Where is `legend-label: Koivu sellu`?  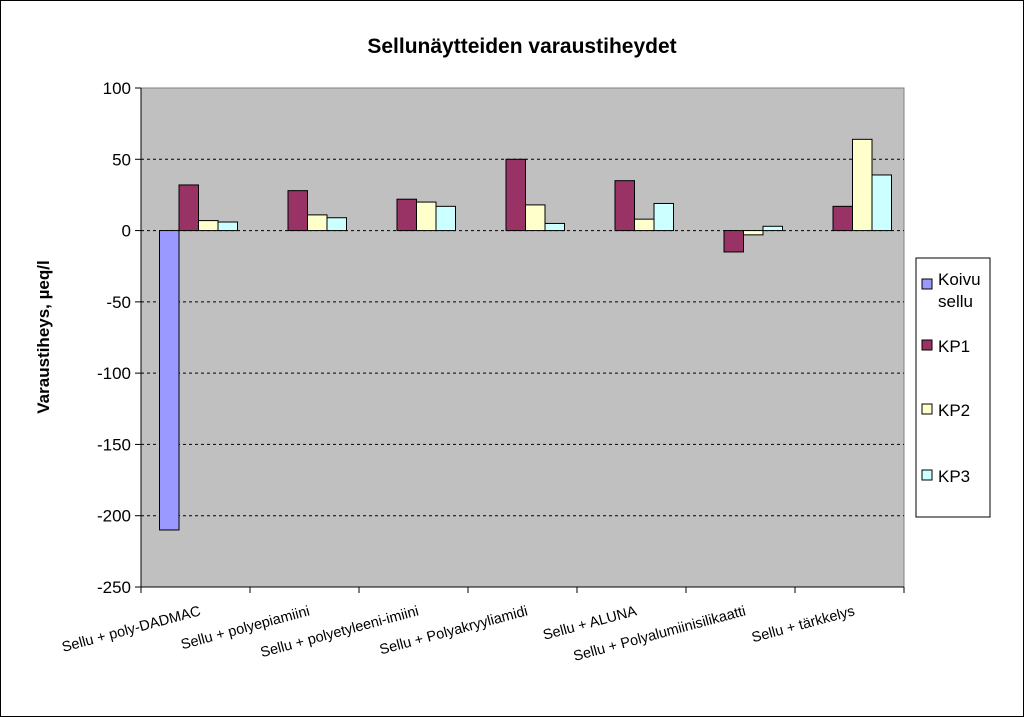
legend-label: Koivu sellu is located at coordinates (959, 290).